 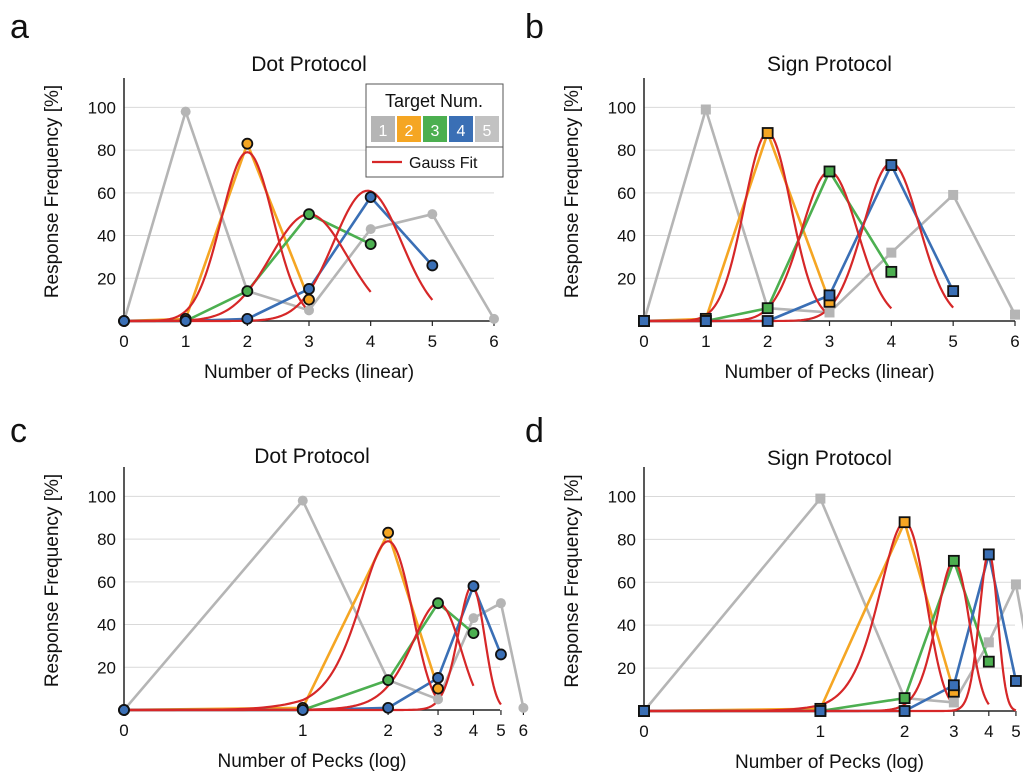 I want to click on series-lines, so click(x=829, y=215).